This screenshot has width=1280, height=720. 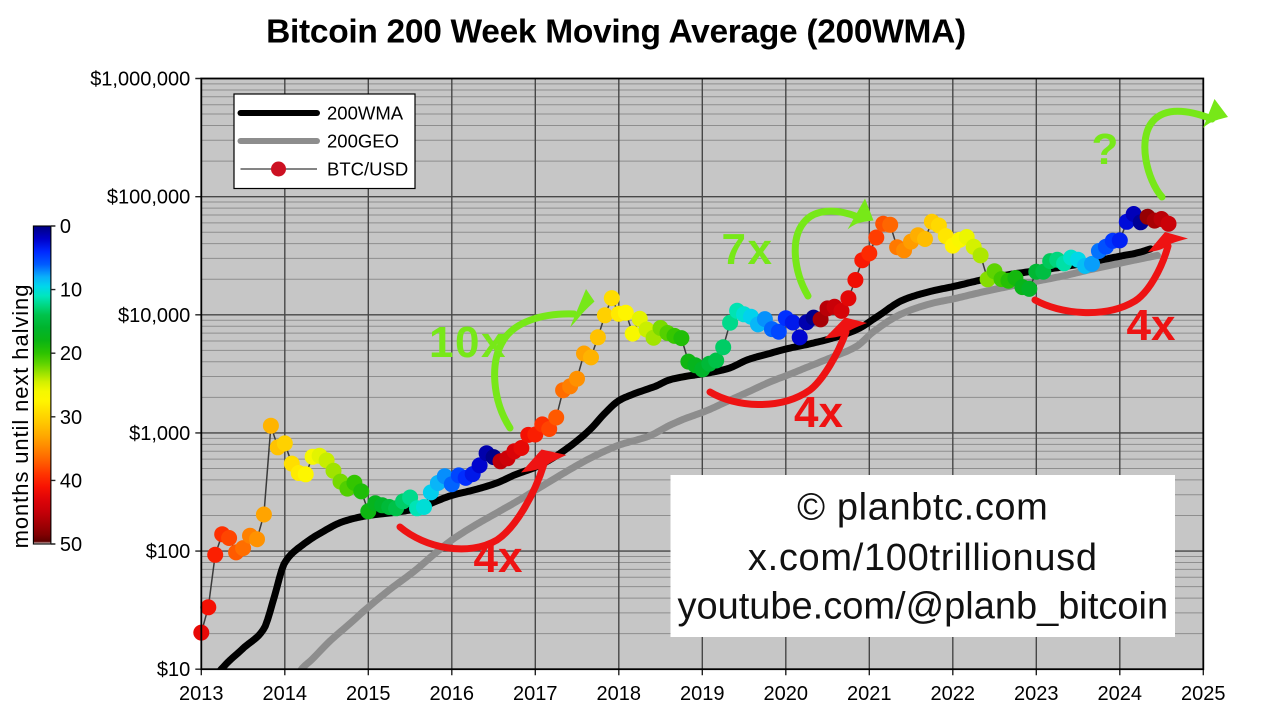 What do you see at coordinates (71, 545) in the screenshot?
I see `svg-text: 50` at bounding box center [71, 545].